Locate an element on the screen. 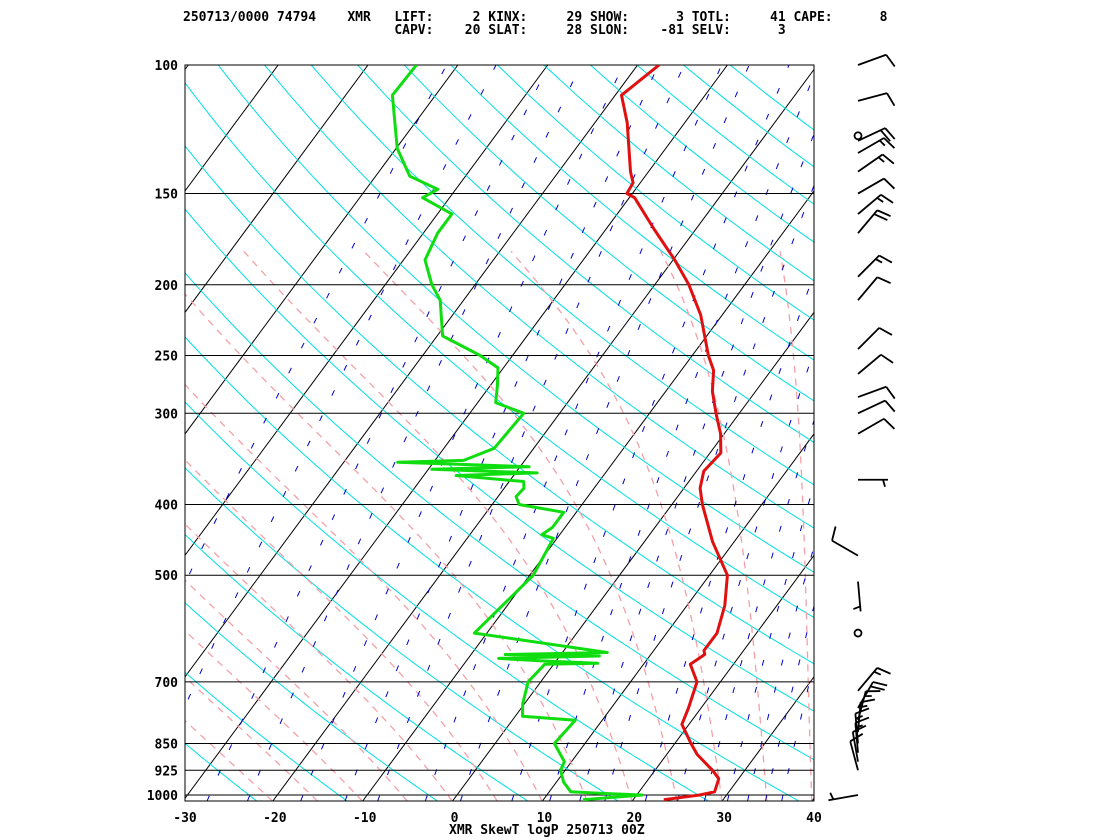 This screenshot has width=1120, height=840. pressure-tick-label: 1000 is located at coordinates (162, 796).